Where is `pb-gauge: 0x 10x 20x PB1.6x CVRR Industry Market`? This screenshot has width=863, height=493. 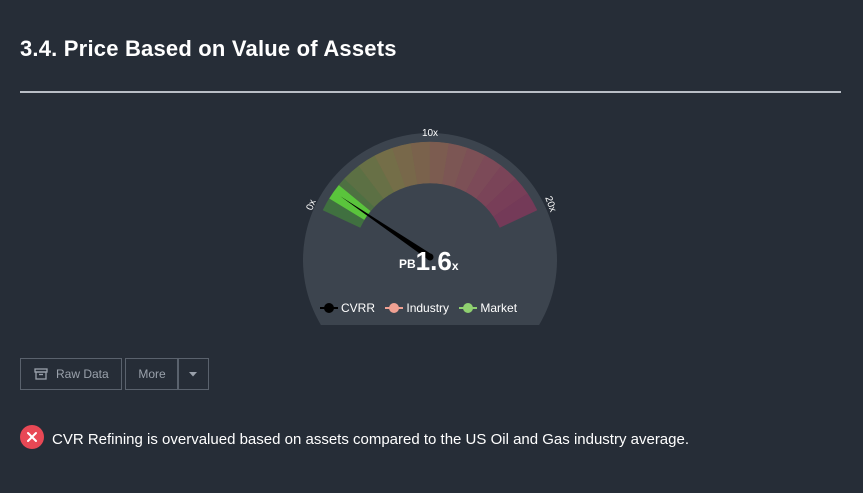
pb-gauge: 0x 10x 20x PB1.6x CVRR Industry Market is located at coordinates (430, 227).